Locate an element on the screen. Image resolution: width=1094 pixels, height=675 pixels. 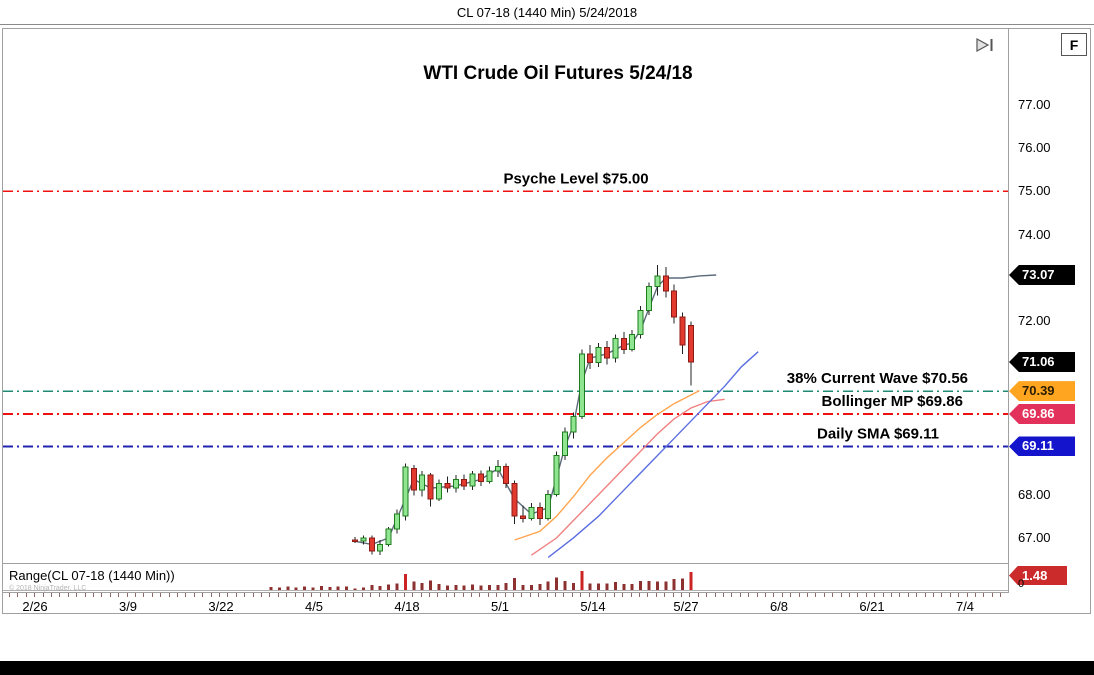
ema-fast-line is located at coordinates (607, 465).